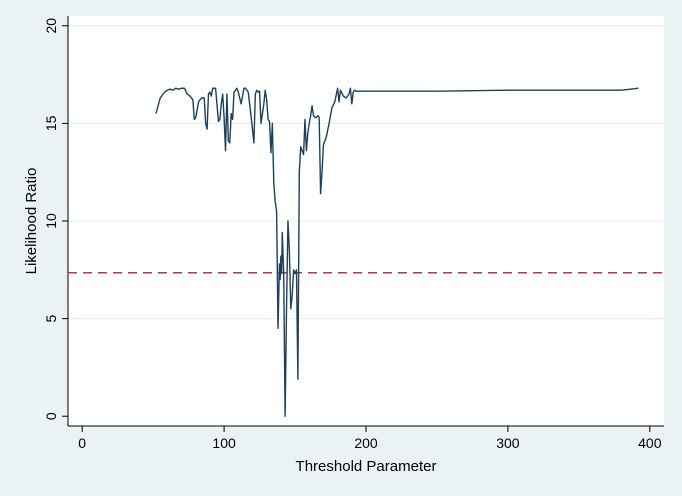 The height and width of the screenshot is (496, 682). Describe the element at coordinates (508, 443) in the screenshot. I see `x-tick-label: 300` at that location.